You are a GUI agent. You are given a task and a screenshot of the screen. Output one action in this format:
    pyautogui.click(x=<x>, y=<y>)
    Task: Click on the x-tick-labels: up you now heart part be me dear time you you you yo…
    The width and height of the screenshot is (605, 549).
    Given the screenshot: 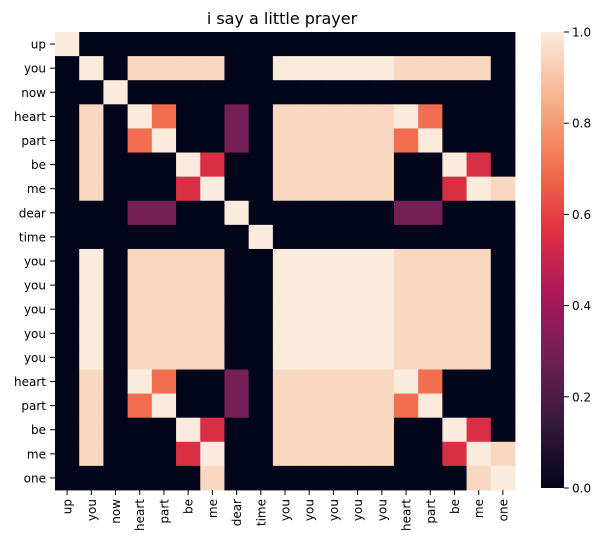 What is the action you would take?
    pyautogui.click(x=285, y=510)
    